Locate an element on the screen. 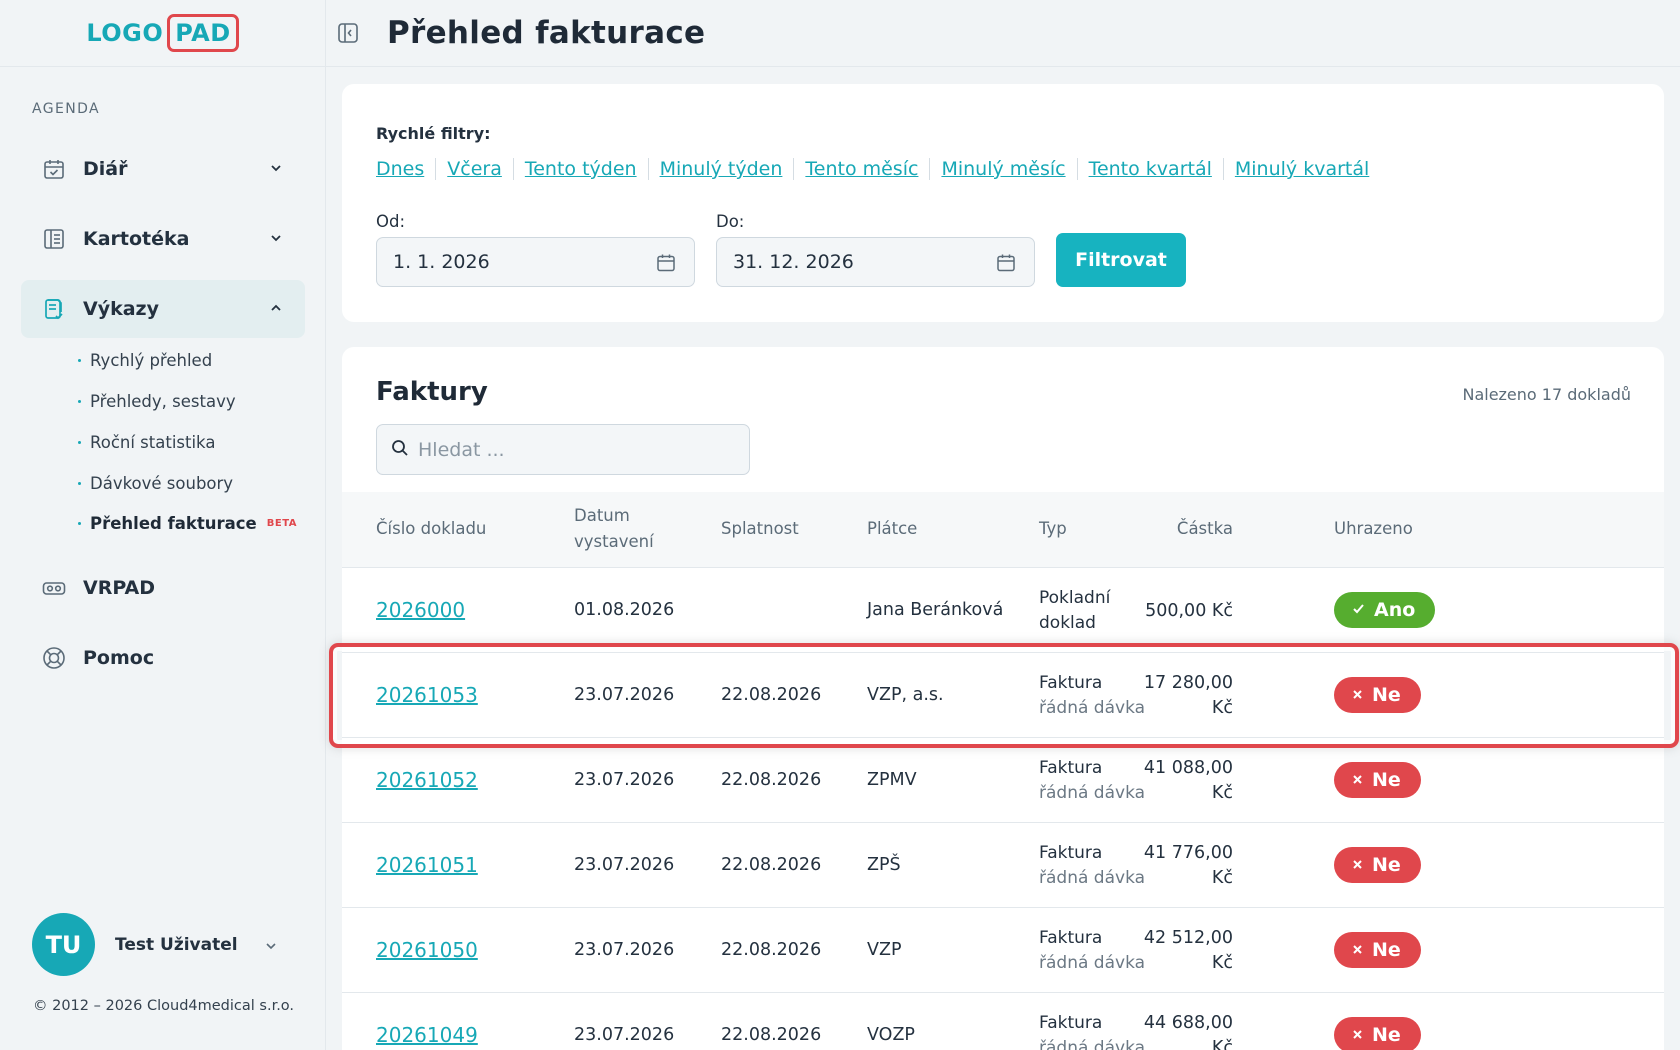 Image resolution: width=1680 pixels, height=1050 pixels. sidebar-item-pomoc: Pomoc is located at coordinates (163, 658).